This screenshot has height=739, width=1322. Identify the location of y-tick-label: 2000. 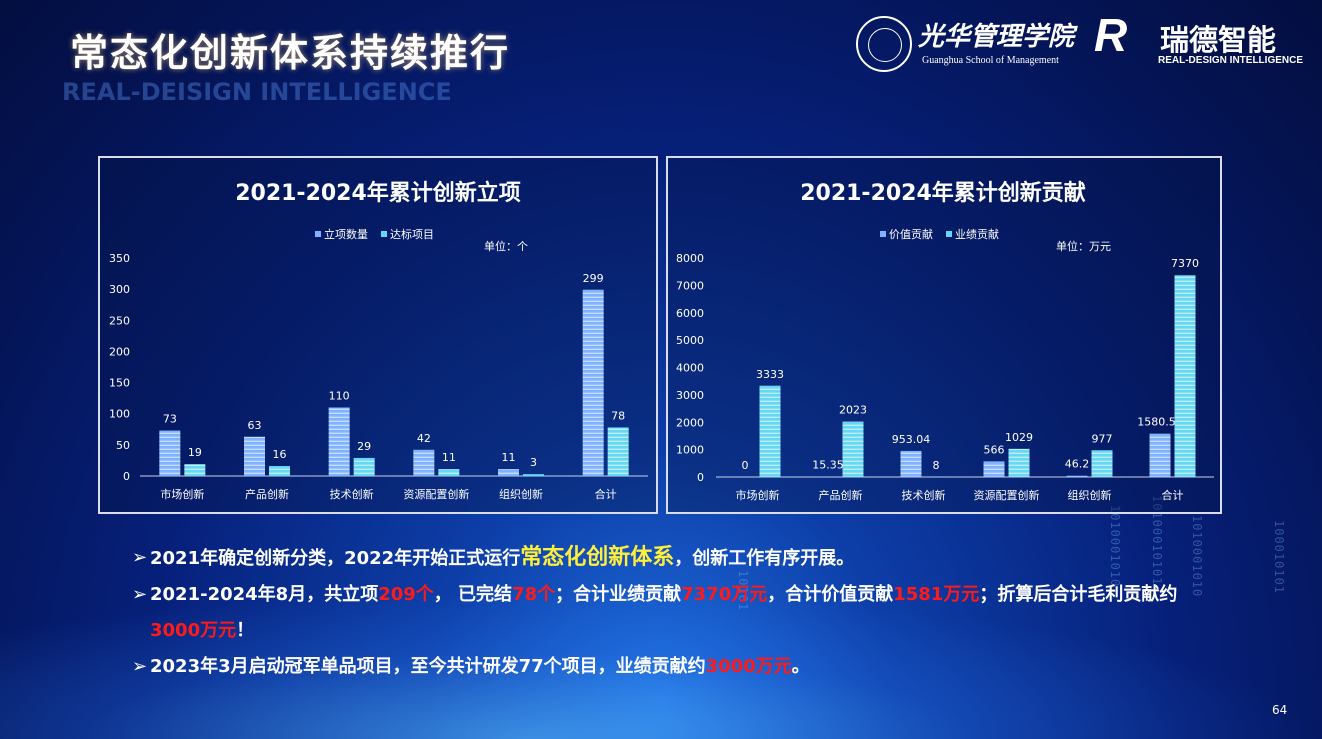
(690, 422).